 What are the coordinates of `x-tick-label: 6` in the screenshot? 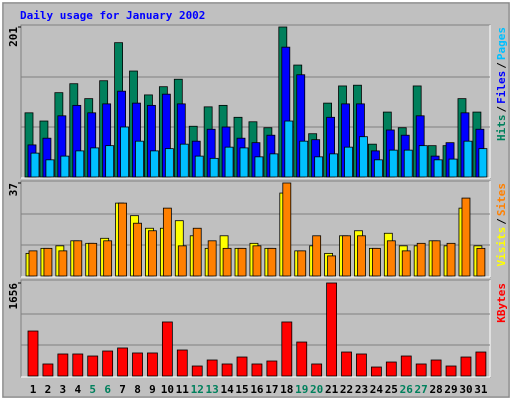 It's located at (107, 389).